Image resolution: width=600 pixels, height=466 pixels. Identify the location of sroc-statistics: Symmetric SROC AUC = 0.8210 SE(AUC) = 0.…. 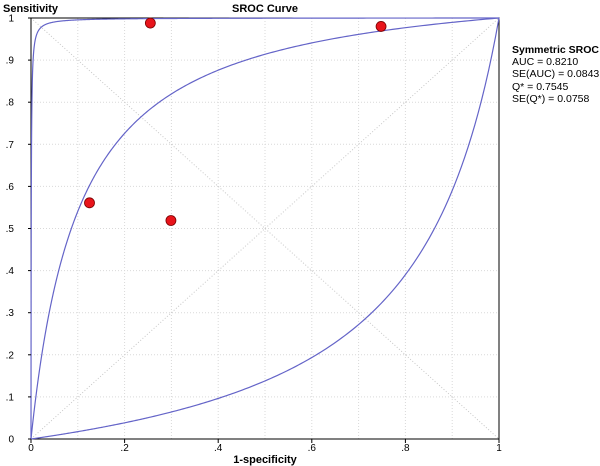
(555, 74).